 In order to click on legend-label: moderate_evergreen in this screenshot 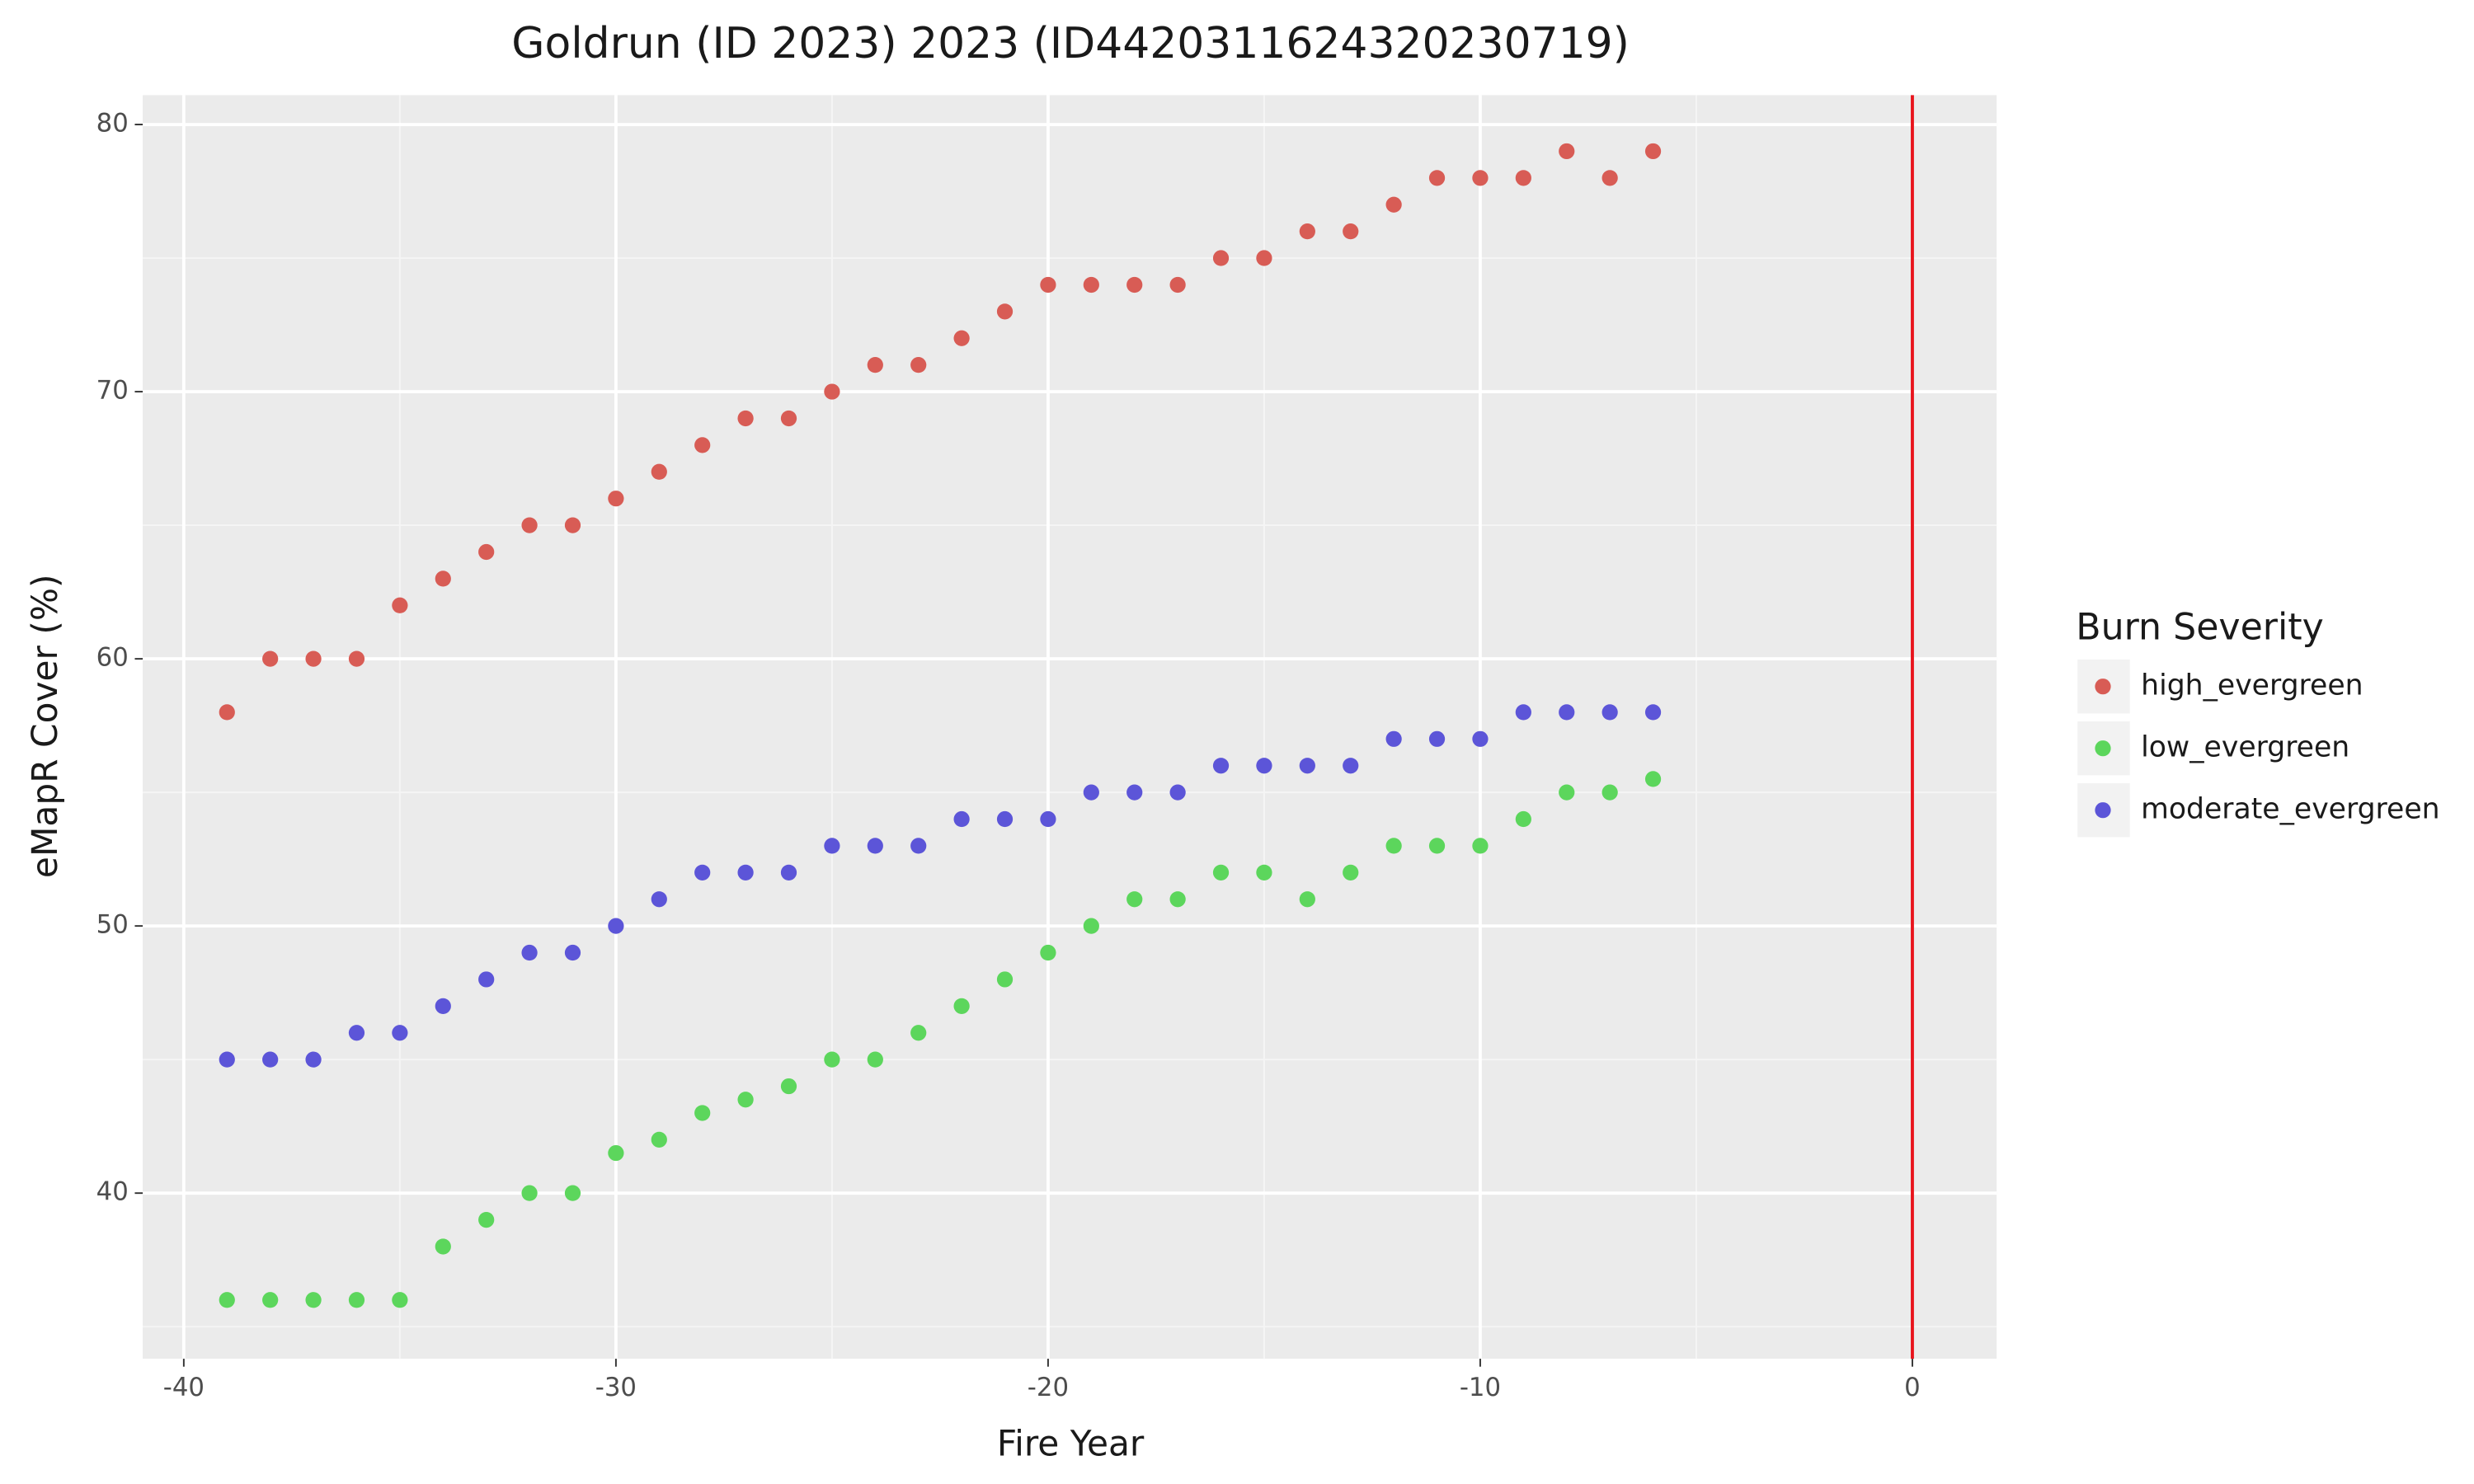, I will do `click(2290, 809)`.